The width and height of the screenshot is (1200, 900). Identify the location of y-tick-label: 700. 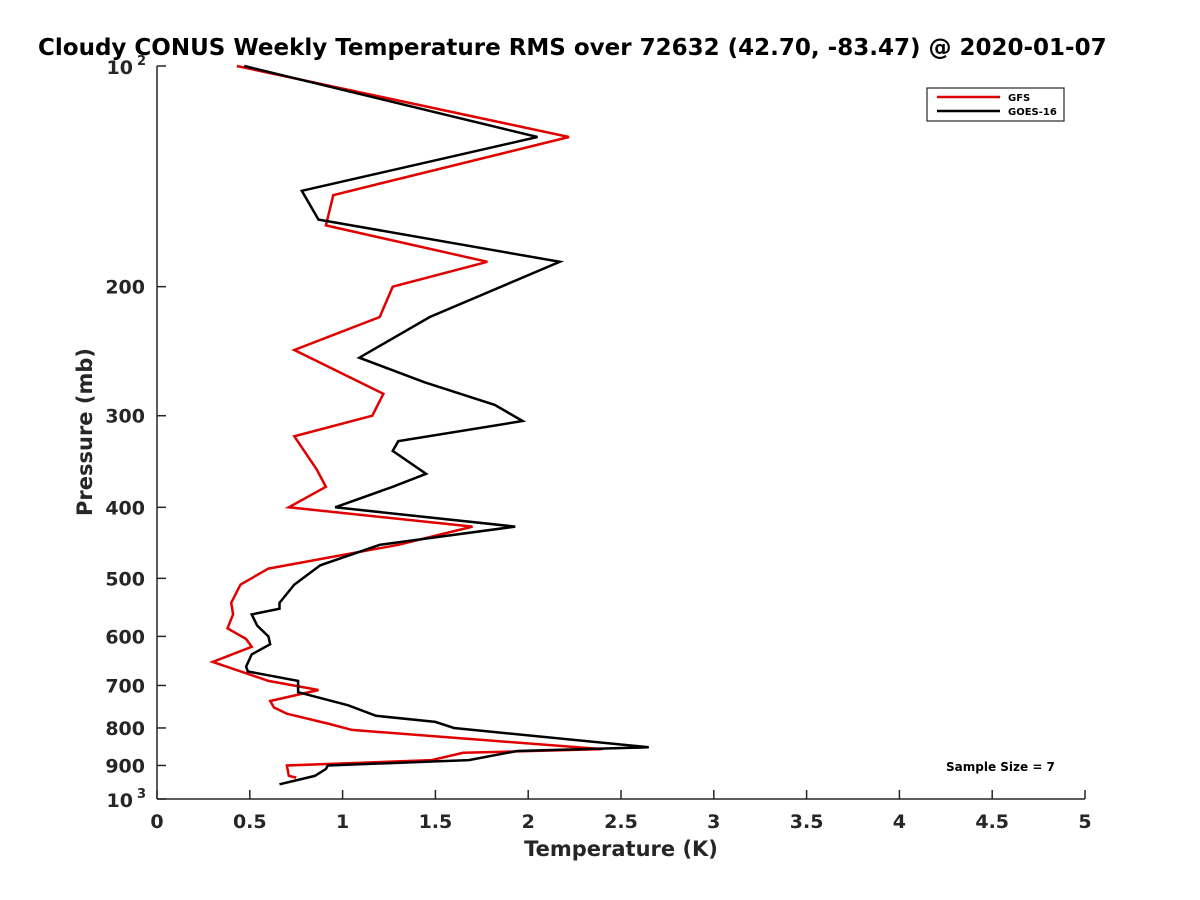
(125, 686).